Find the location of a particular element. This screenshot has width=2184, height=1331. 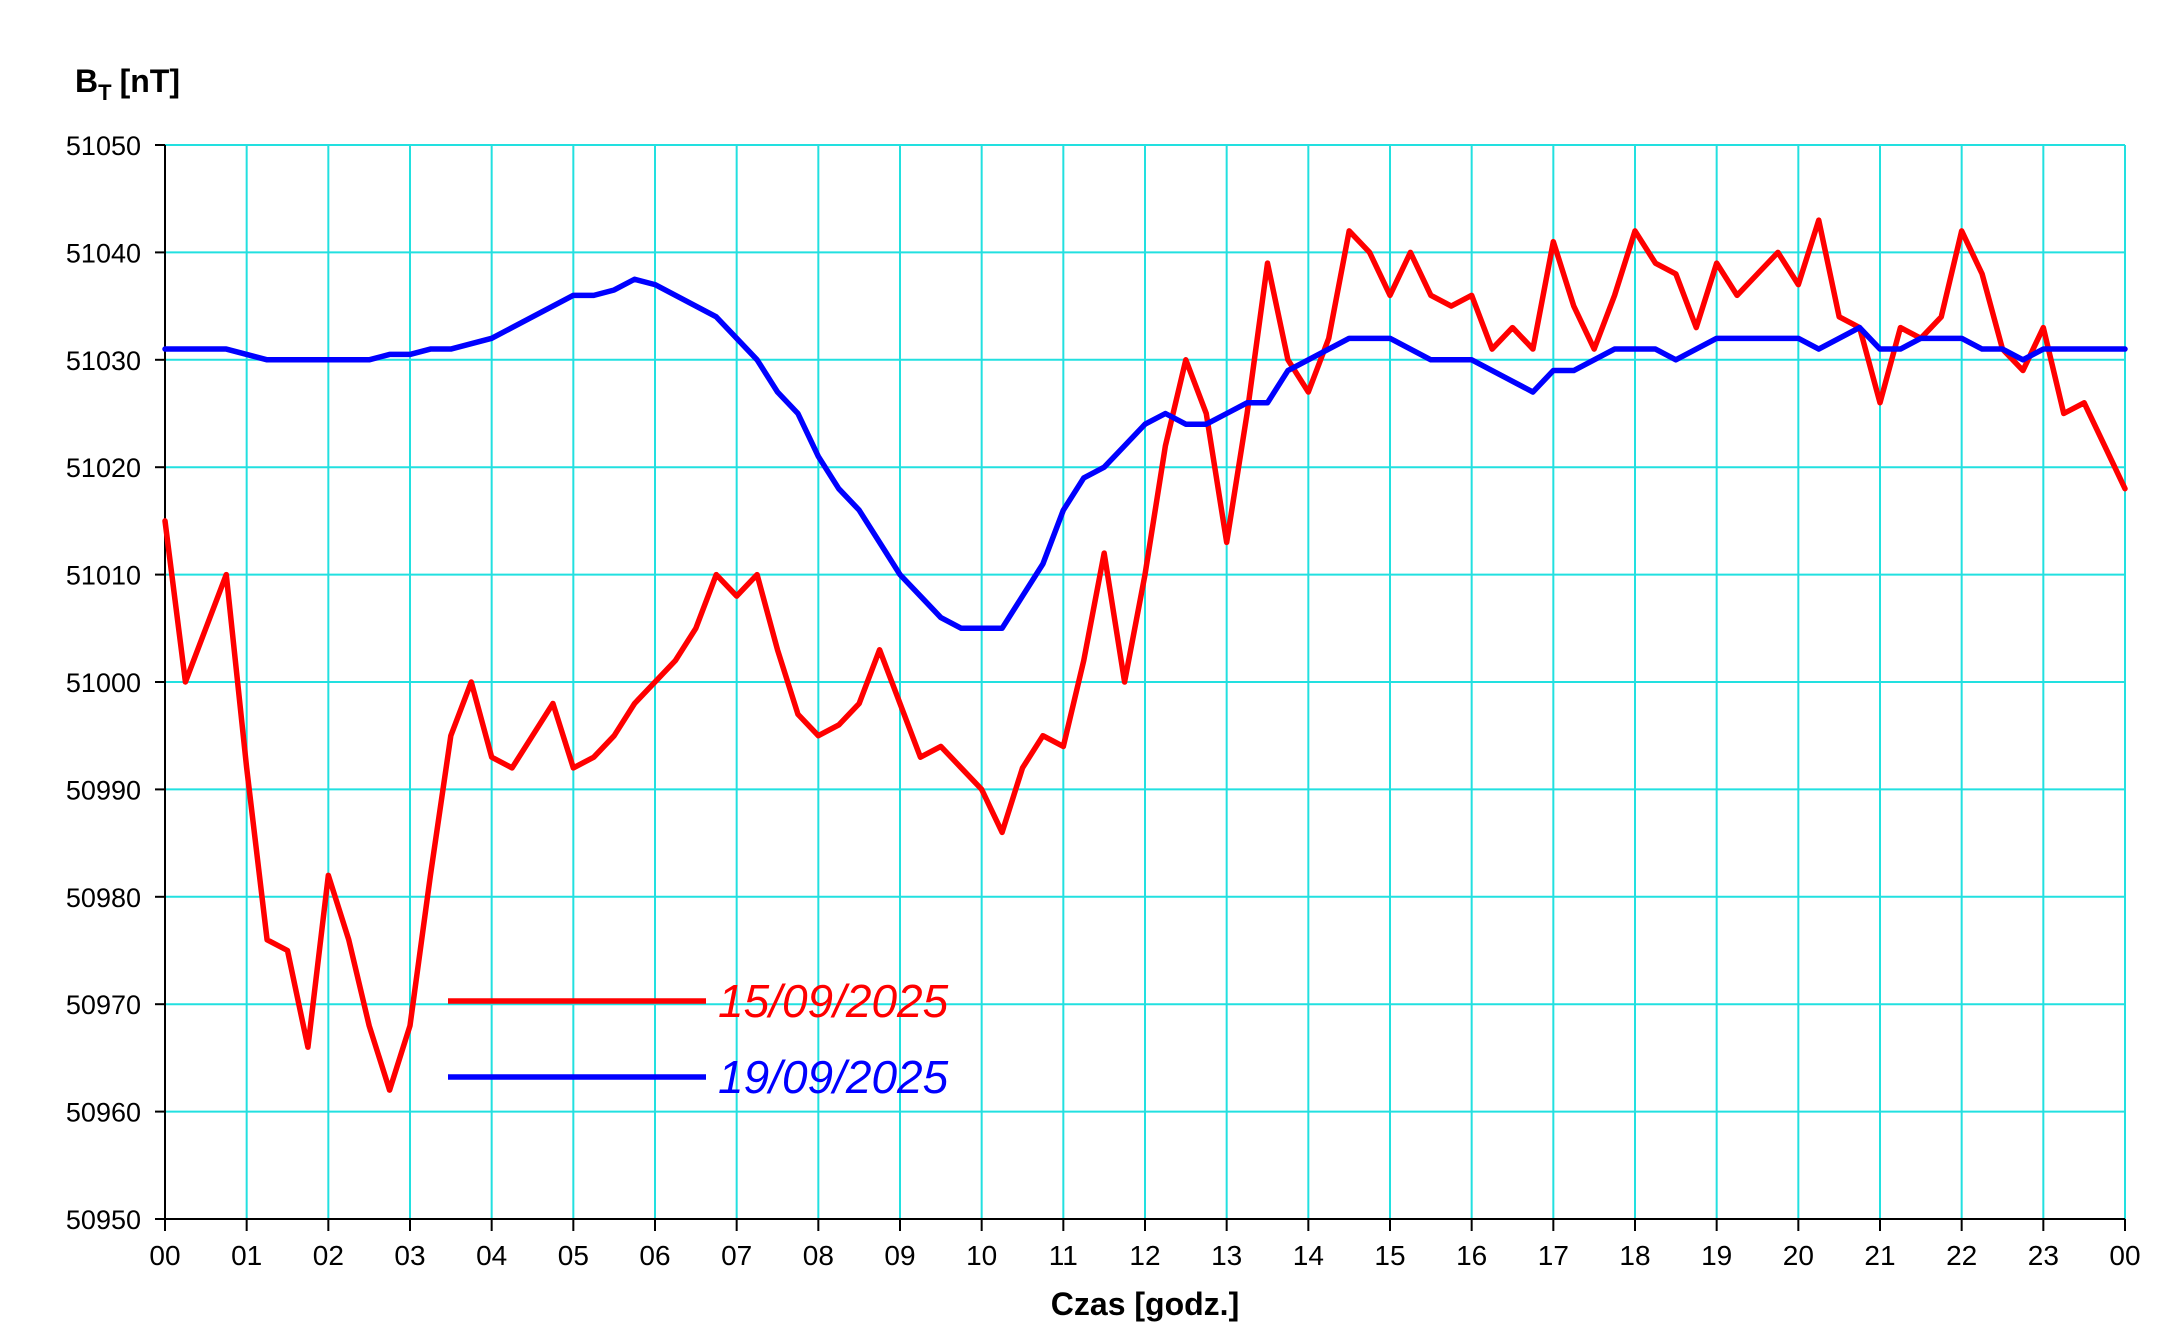

x-tick-label: 07 is located at coordinates (736, 1255).